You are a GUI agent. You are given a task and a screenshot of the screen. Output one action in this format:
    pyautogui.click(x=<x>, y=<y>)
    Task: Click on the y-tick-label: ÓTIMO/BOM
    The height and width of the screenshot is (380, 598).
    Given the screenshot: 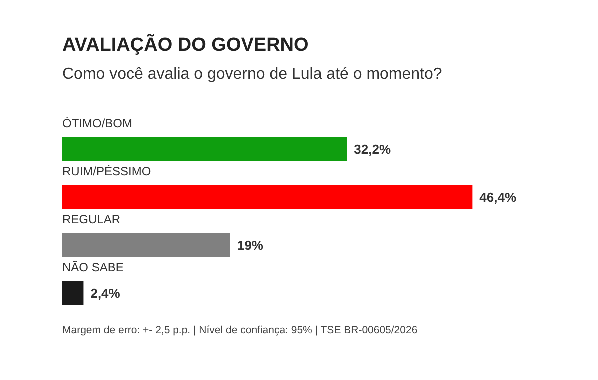 What is the action you would take?
    pyautogui.click(x=97, y=123)
    